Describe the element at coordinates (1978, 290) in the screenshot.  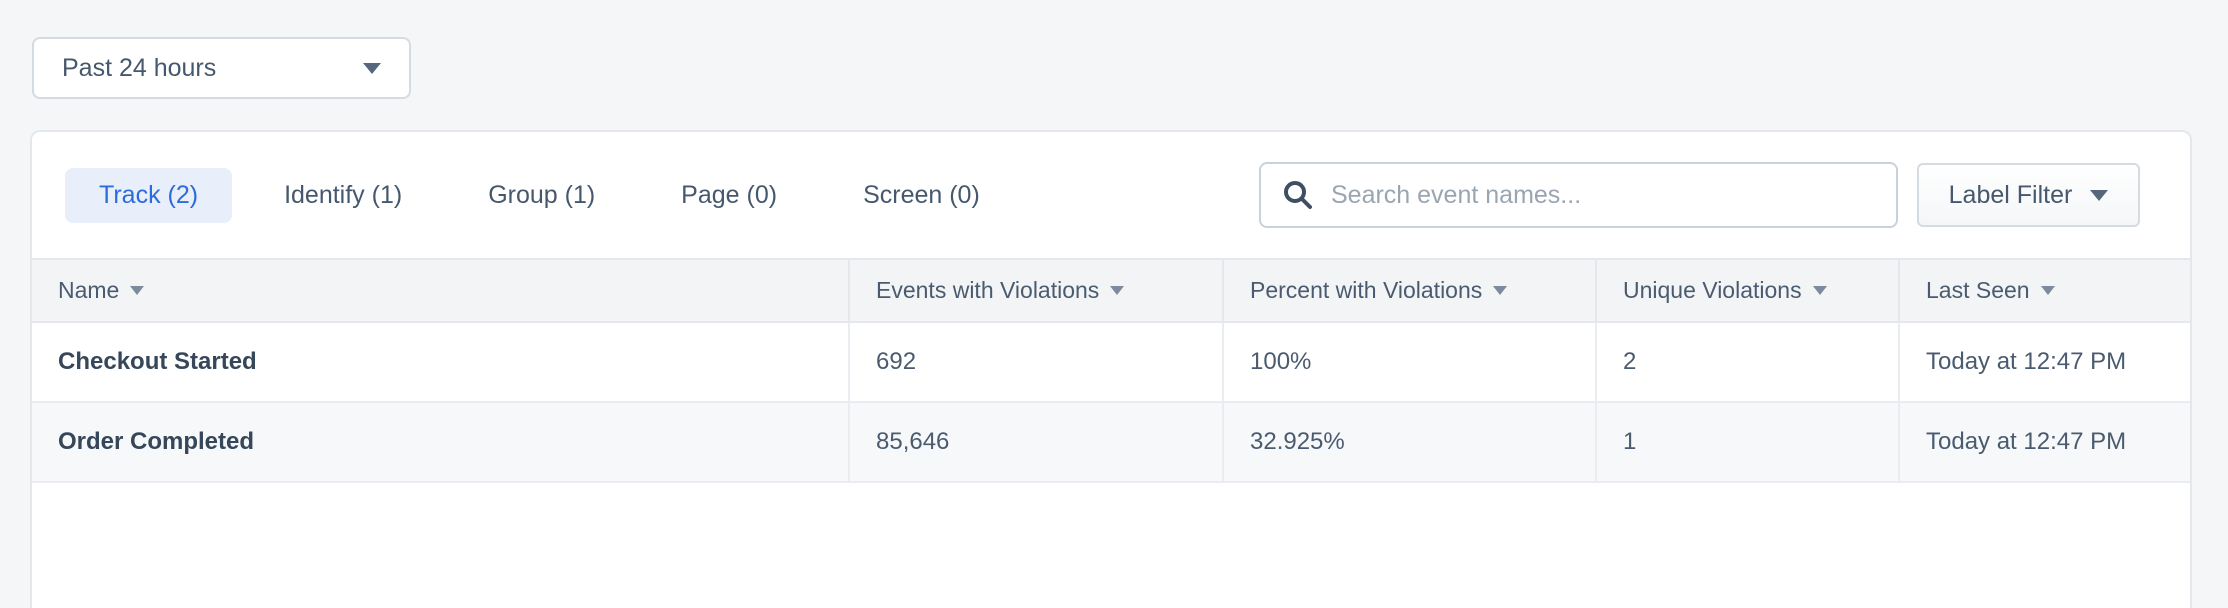
I see `column-header-label: Last Seen` at that location.